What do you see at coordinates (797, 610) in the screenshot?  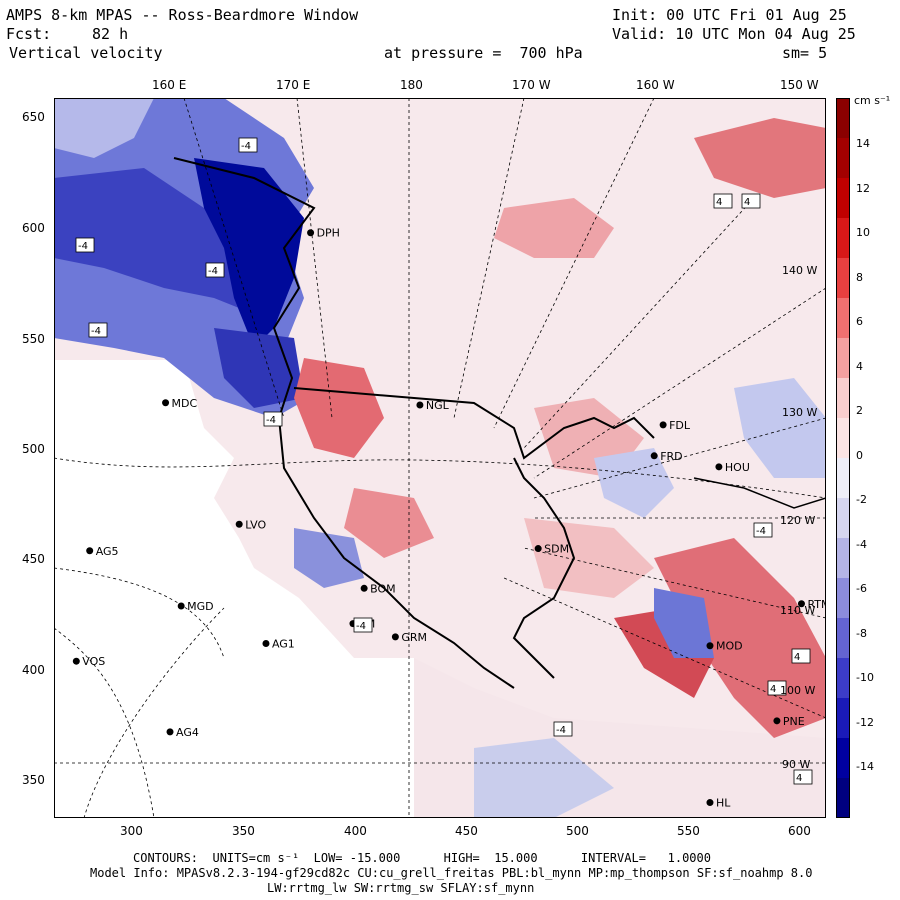 I see `interior-longitude-label: 110 W` at bounding box center [797, 610].